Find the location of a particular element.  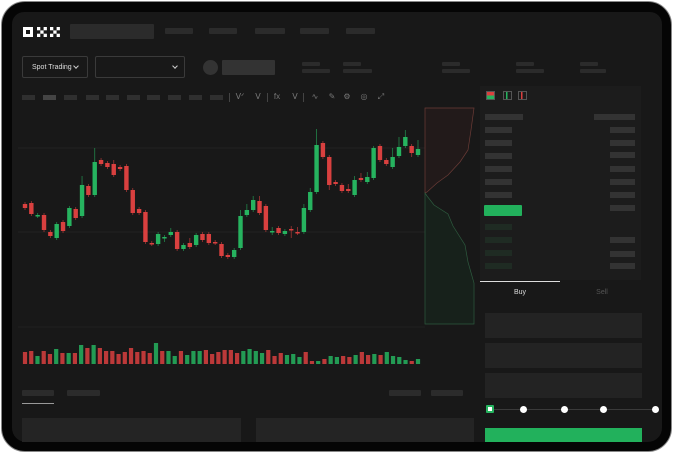

chevron-down-icon: ᐯ is located at coordinates (295, 96).